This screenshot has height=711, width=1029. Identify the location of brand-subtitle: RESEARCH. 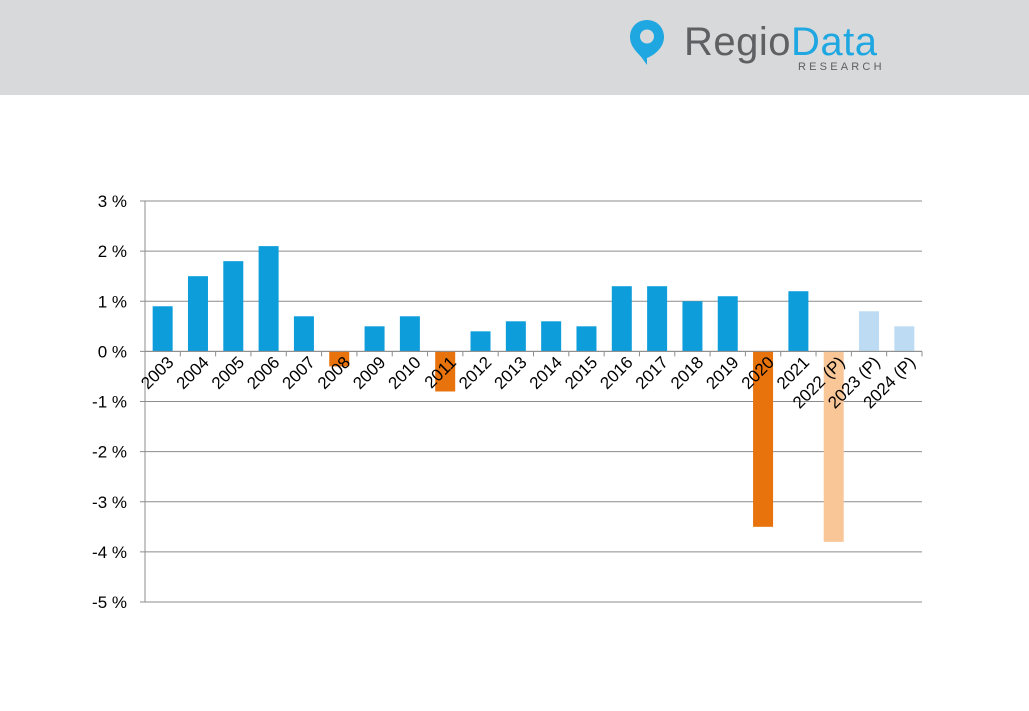
(841, 67).